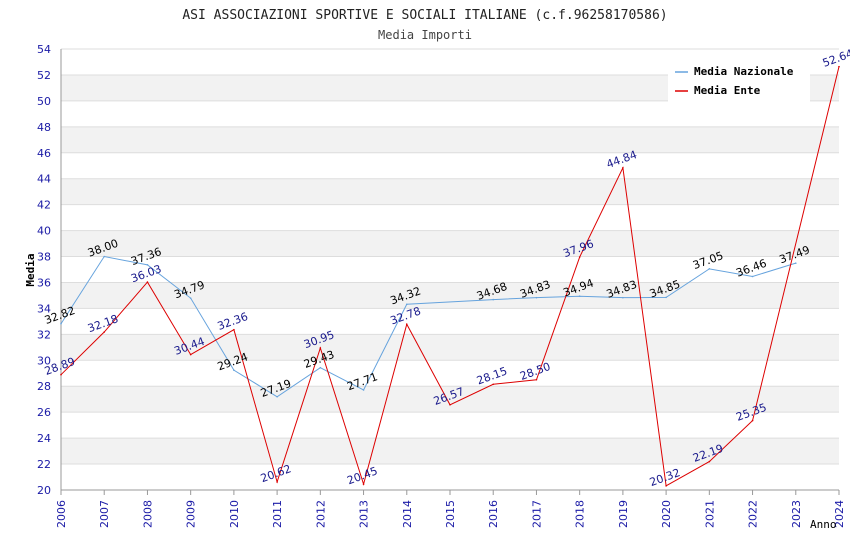 The image size is (850, 550). I want to click on y-tick-28: 28, so click(44, 386).